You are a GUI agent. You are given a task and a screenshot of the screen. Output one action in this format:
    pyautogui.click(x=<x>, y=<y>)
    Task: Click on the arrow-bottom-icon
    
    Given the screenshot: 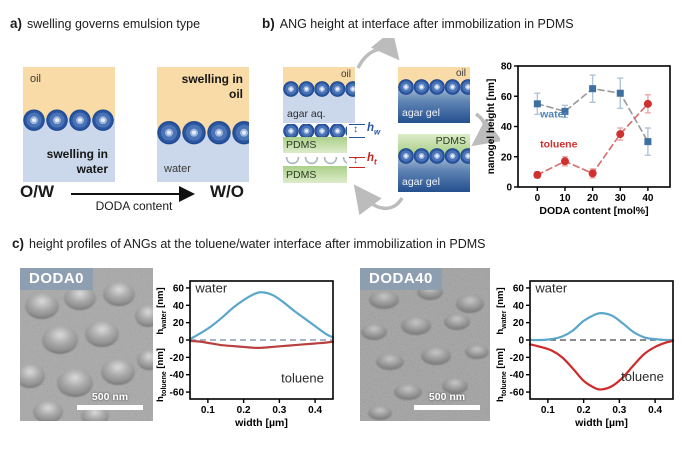 What is the action you would take?
    pyautogui.click(x=378, y=200)
    